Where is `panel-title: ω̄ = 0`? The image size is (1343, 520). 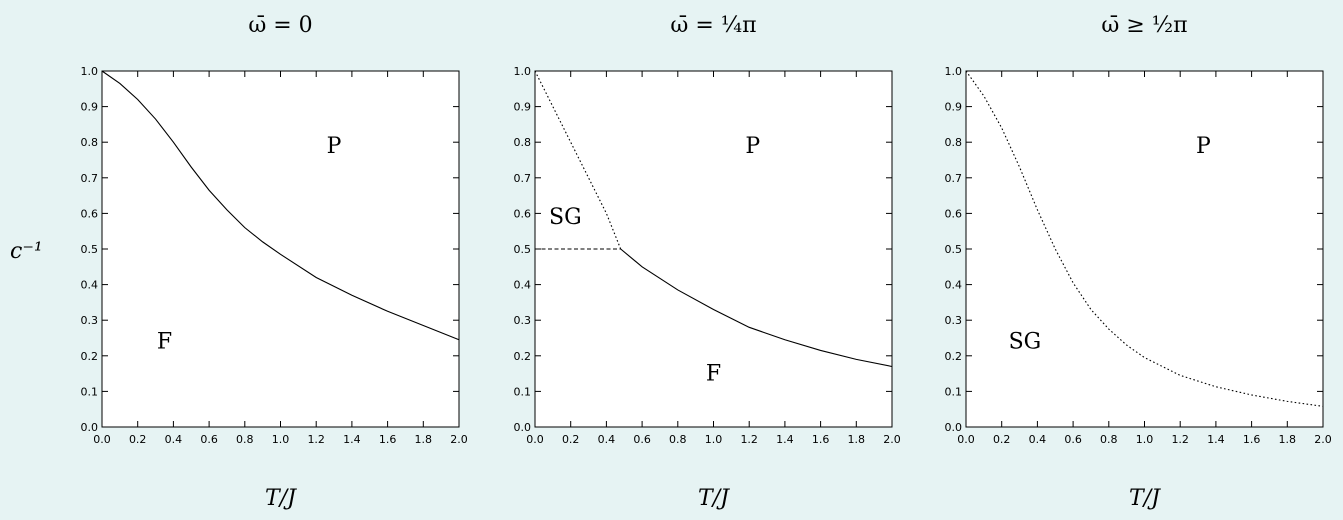 panel-title: ω̄ = 0 is located at coordinates (280, 25).